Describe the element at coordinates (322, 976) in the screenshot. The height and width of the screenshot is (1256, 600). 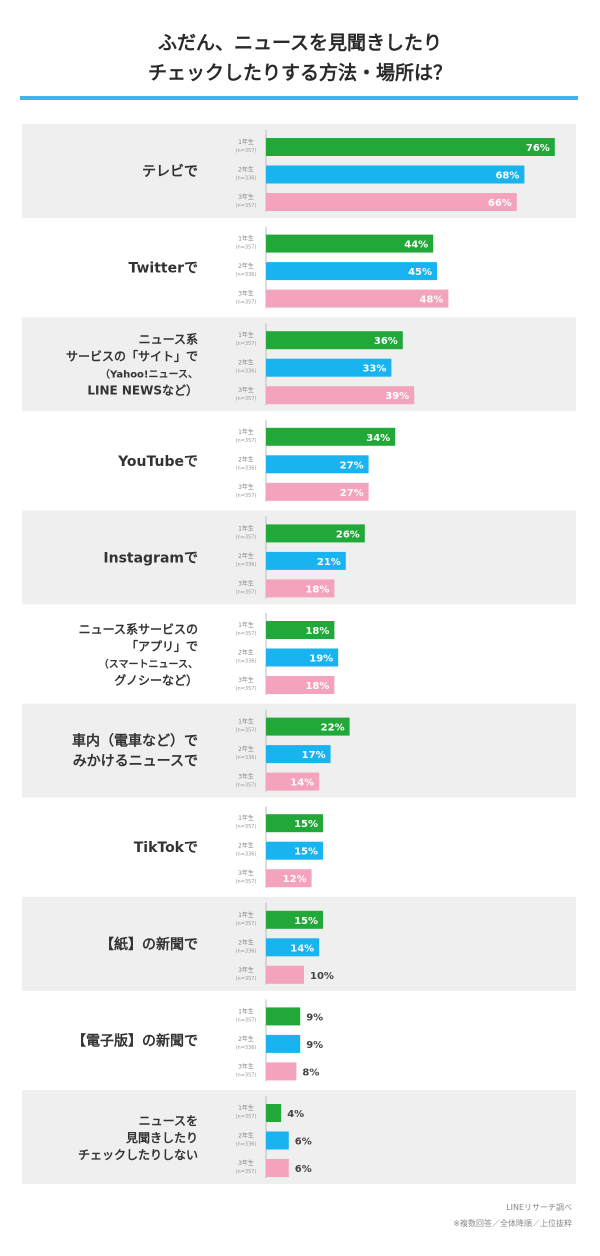
I see `data-label: 10%` at that location.